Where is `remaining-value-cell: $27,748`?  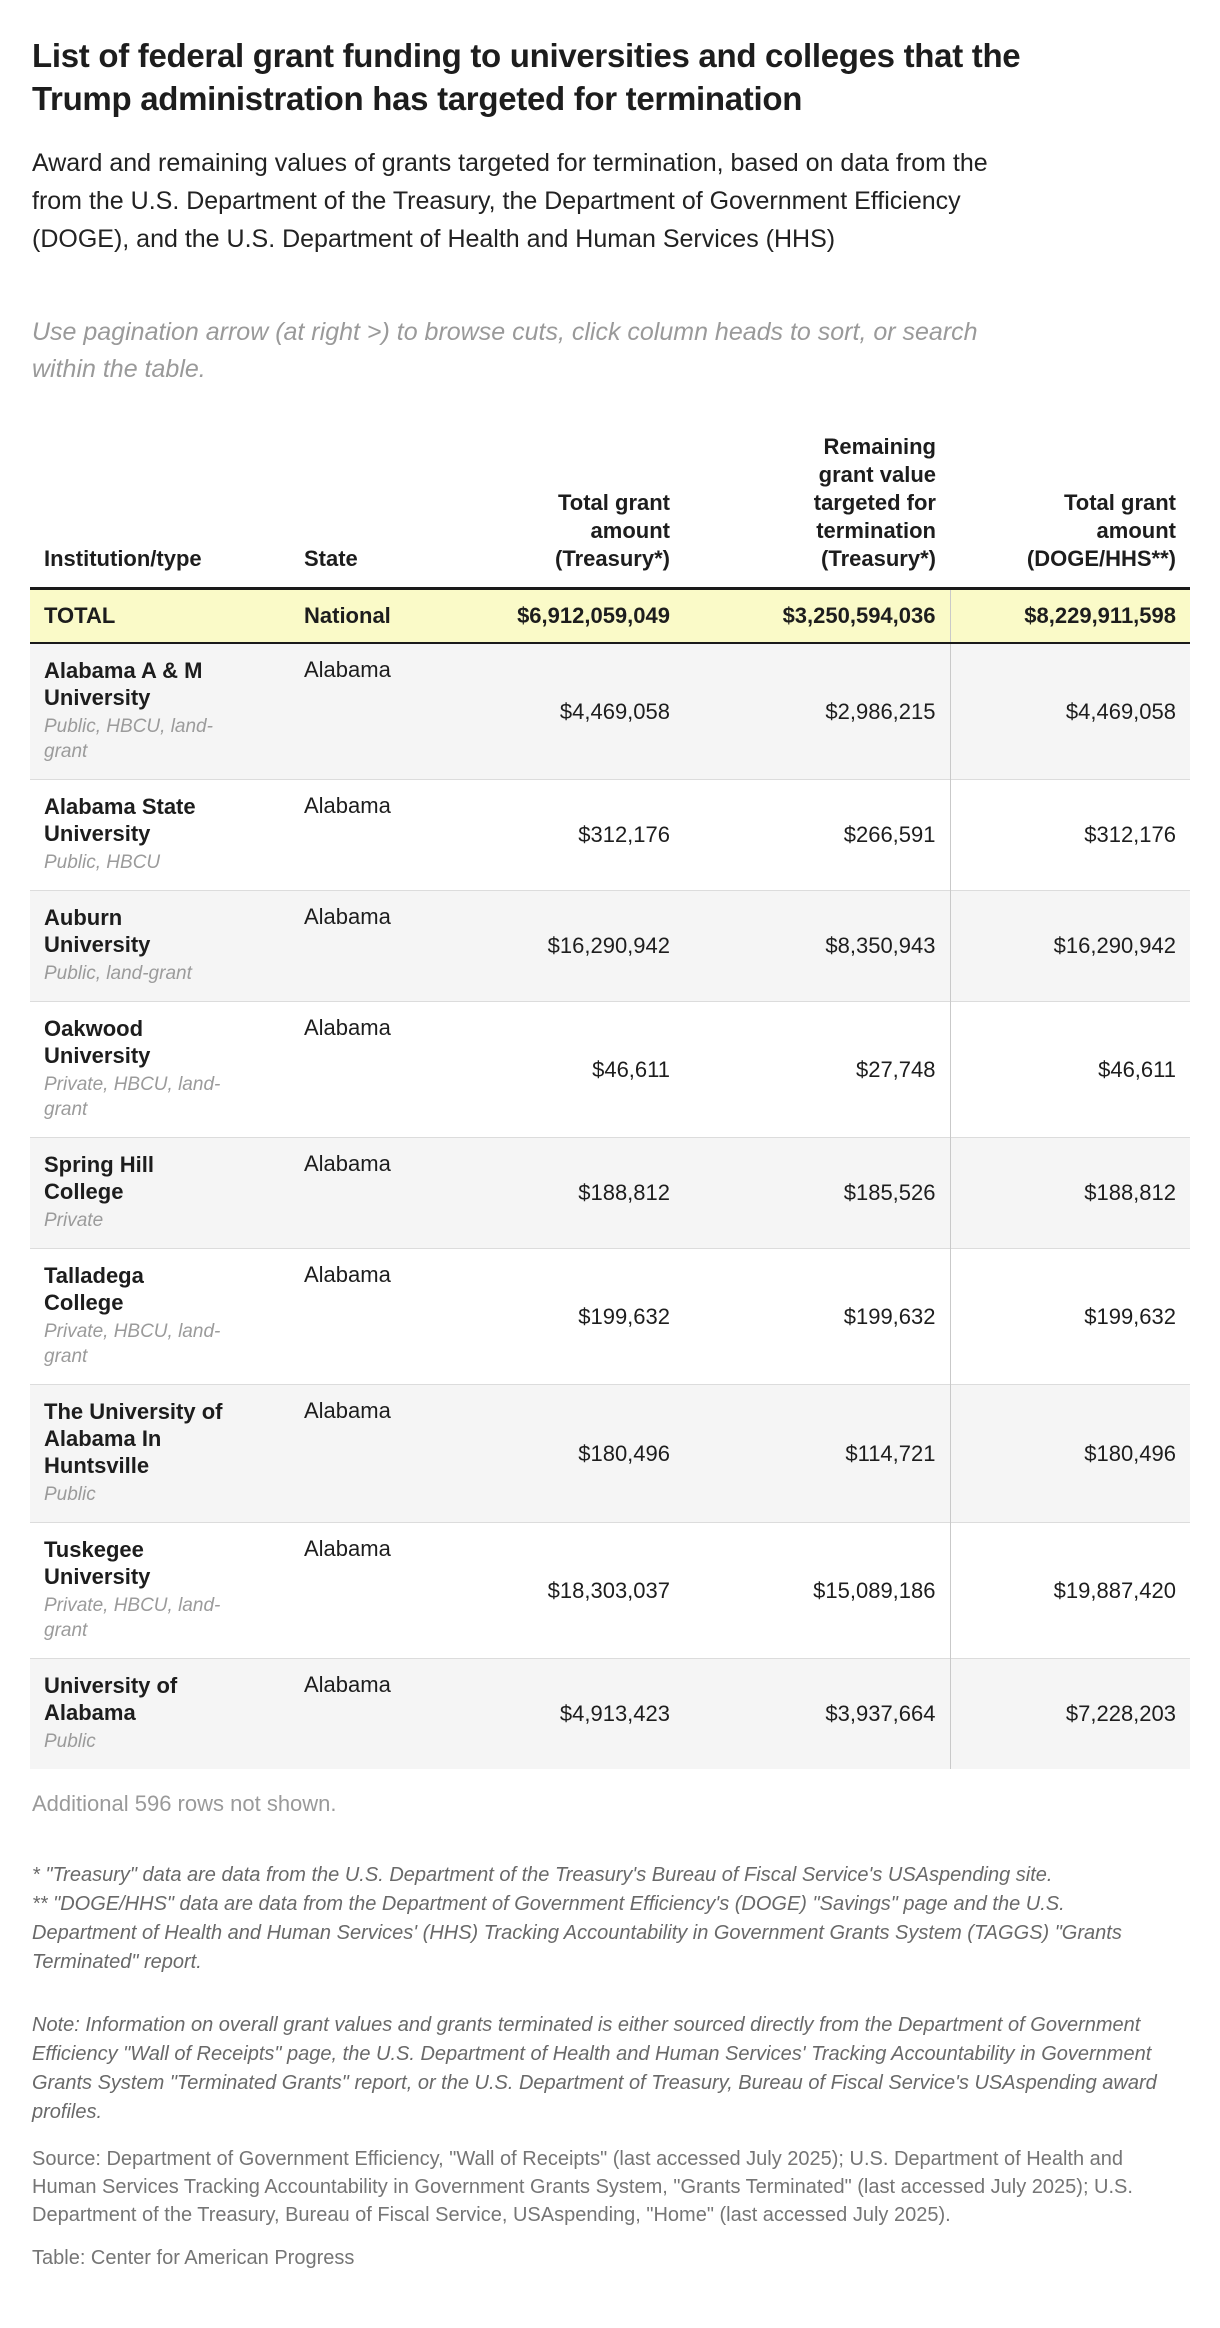
remaining-value-cell: $27,748 is located at coordinates (817, 1069).